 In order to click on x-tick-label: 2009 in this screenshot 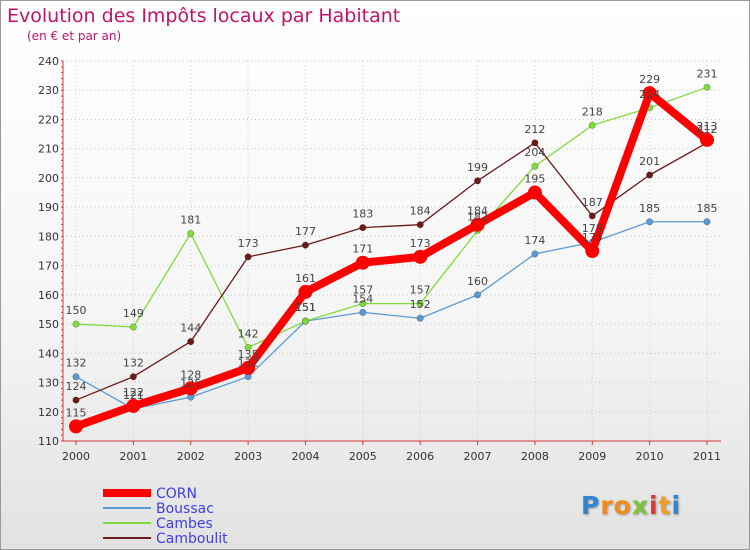, I will do `click(592, 456)`.